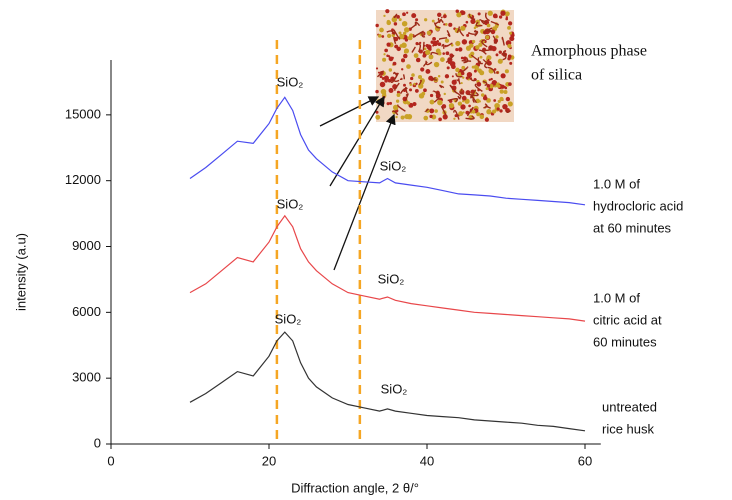 The image size is (732, 500). What do you see at coordinates (97, 442) in the screenshot?
I see `y-tick-label: 0` at bounding box center [97, 442].